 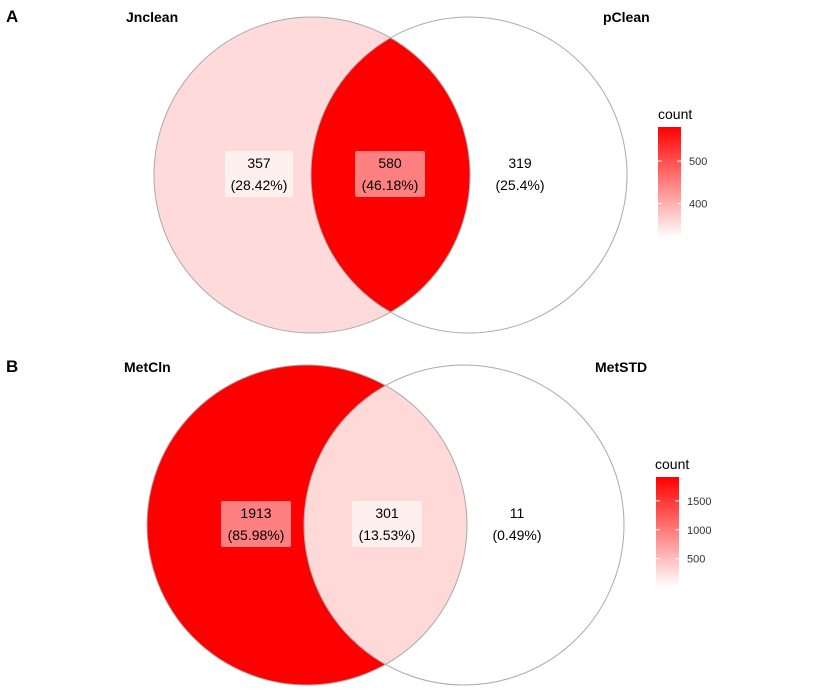 I want to click on legend-tick-label: 1500, so click(x=699, y=502).